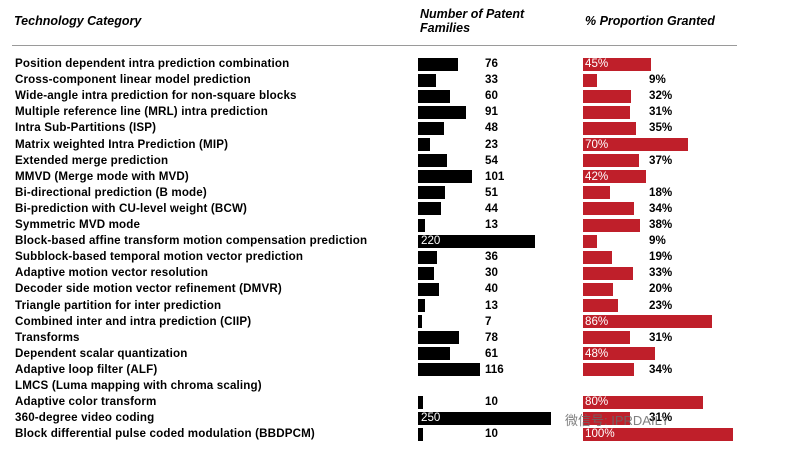 This screenshot has width=786, height=451. What do you see at coordinates (661, 224) in the screenshot?
I see `granted-proportion-label: 38%` at bounding box center [661, 224].